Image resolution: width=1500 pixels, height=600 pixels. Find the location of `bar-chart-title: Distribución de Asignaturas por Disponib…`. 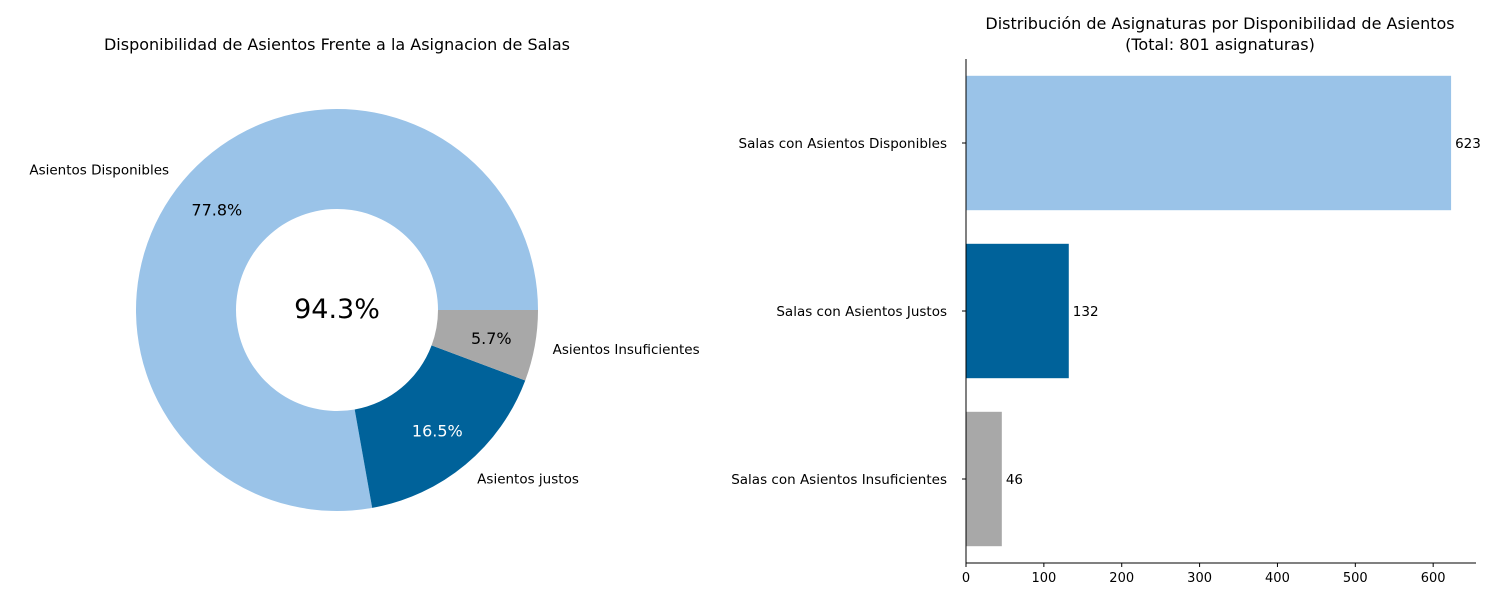

bar-chart-title: Distribución de Asignaturas por Disponib… is located at coordinates (1219, 23).